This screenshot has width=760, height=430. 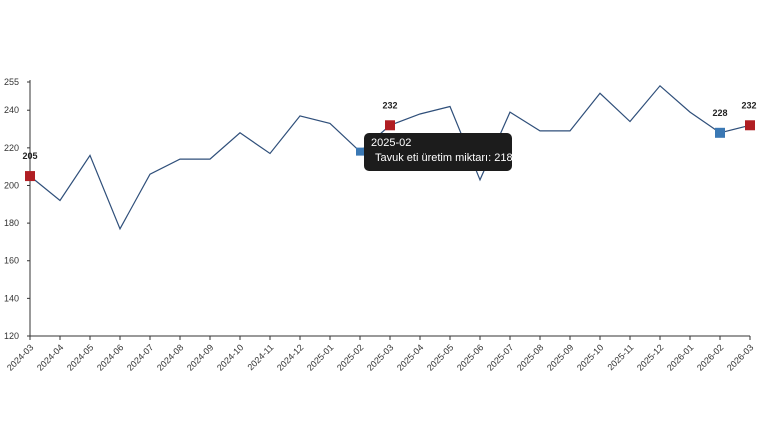 What do you see at coordinates (740, 357) in the screenshot?
I see `x-tick-label: 2026-03` at bounding box center [740, 357].